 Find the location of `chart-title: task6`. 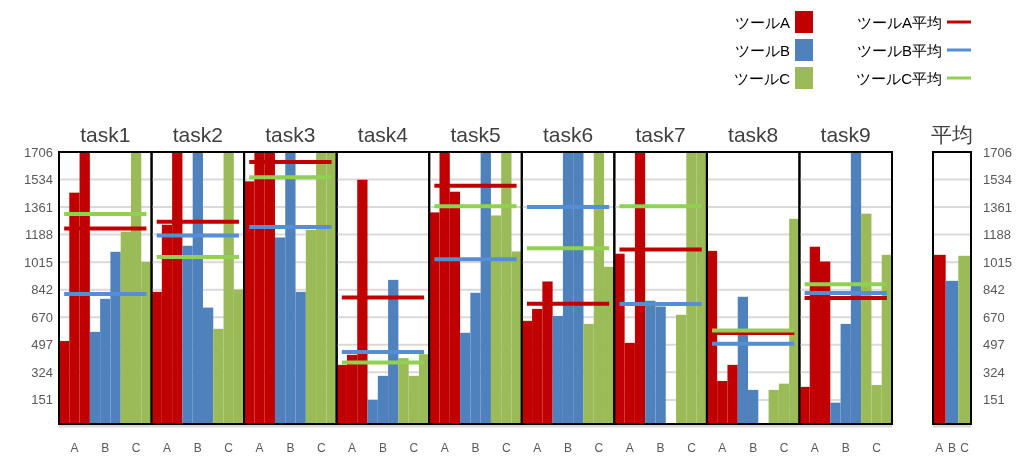

chart-title: task6 is located at coordinates (568, 134).